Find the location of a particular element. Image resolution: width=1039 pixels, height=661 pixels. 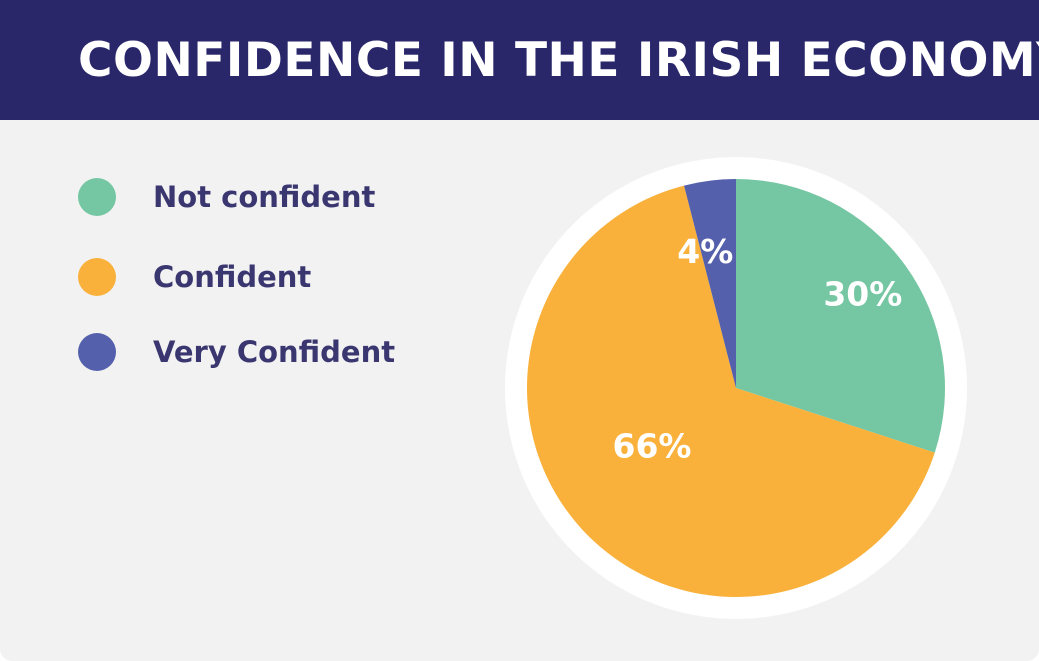

legend-label-confident: Confident is located at coordinates (232, 277).